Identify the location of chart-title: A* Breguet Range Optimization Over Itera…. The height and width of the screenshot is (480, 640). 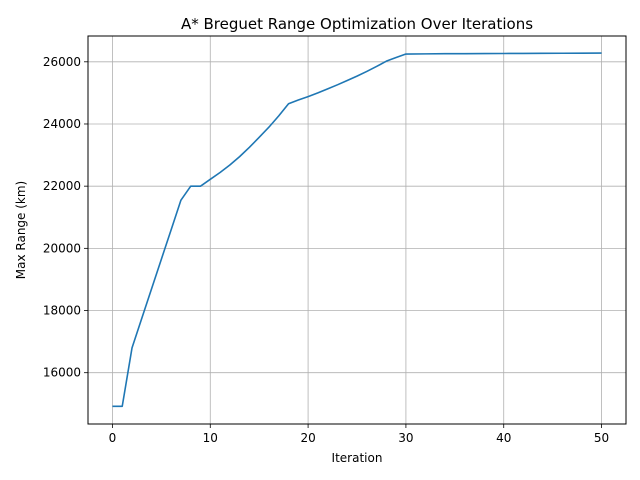
(357, 24).